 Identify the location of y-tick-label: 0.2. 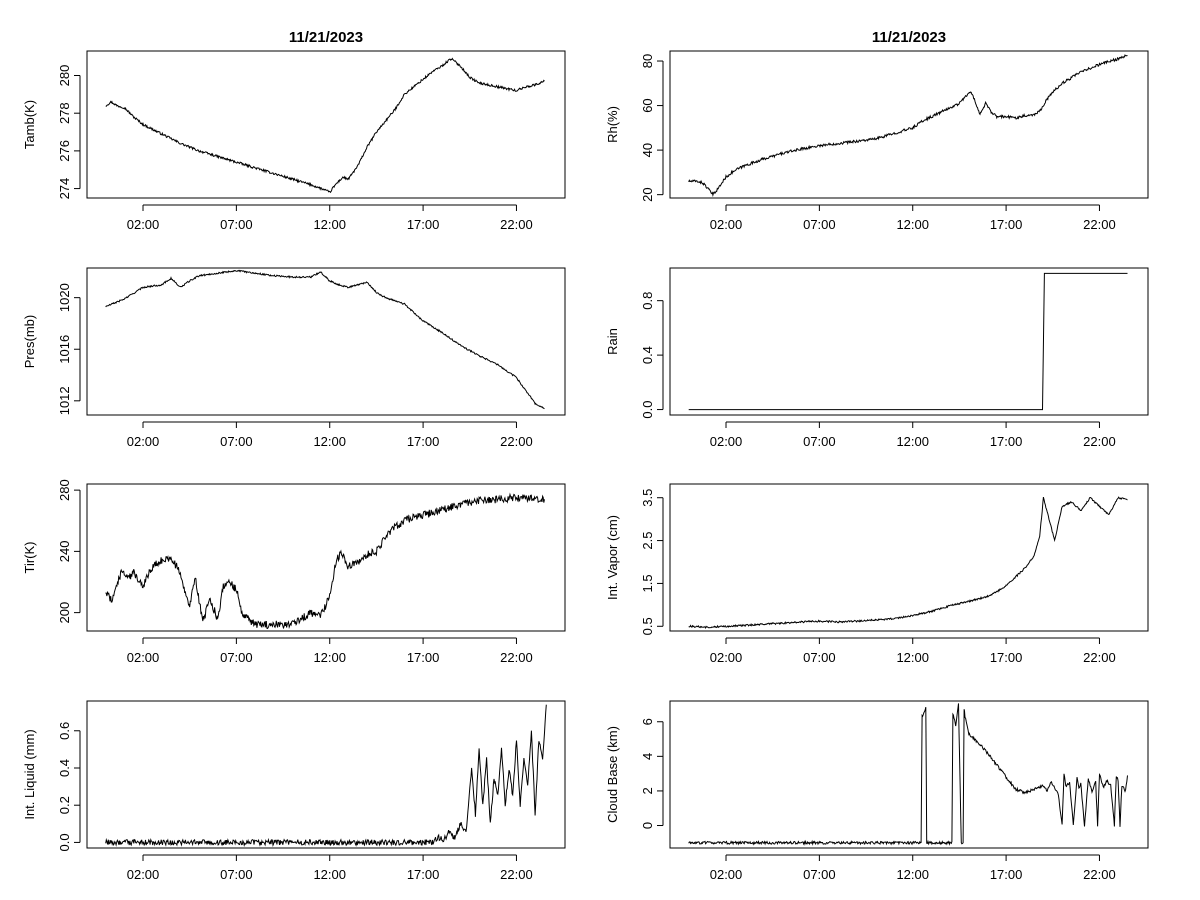
(64, 805).